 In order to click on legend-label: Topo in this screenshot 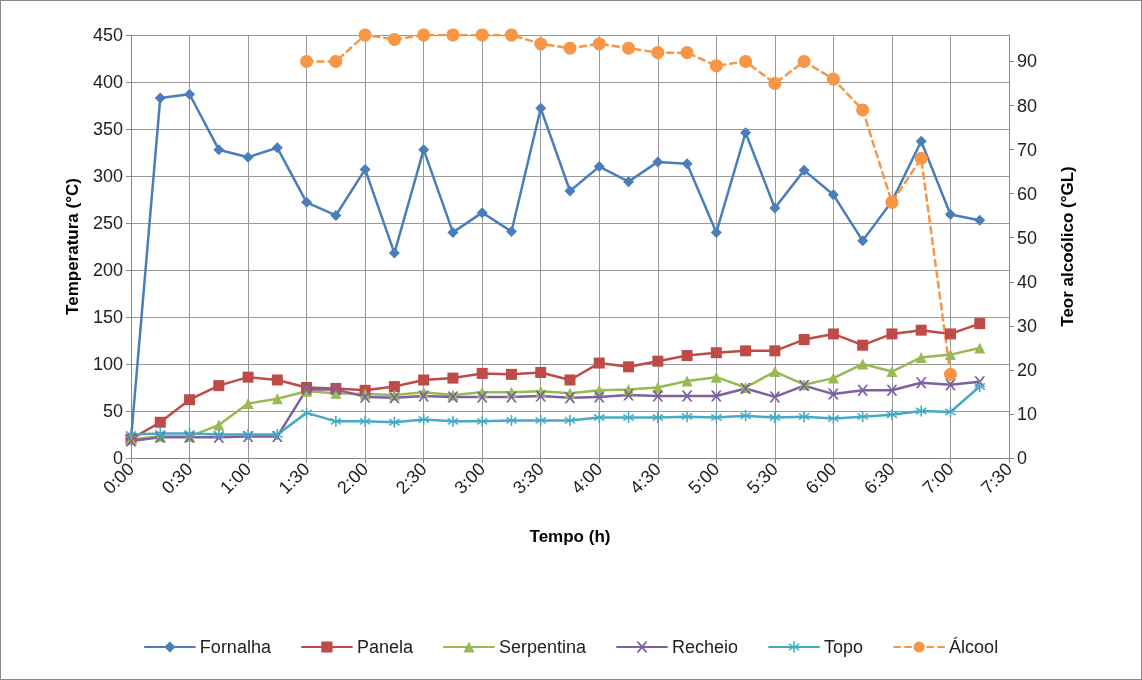, I will do `click(844, 647)`.